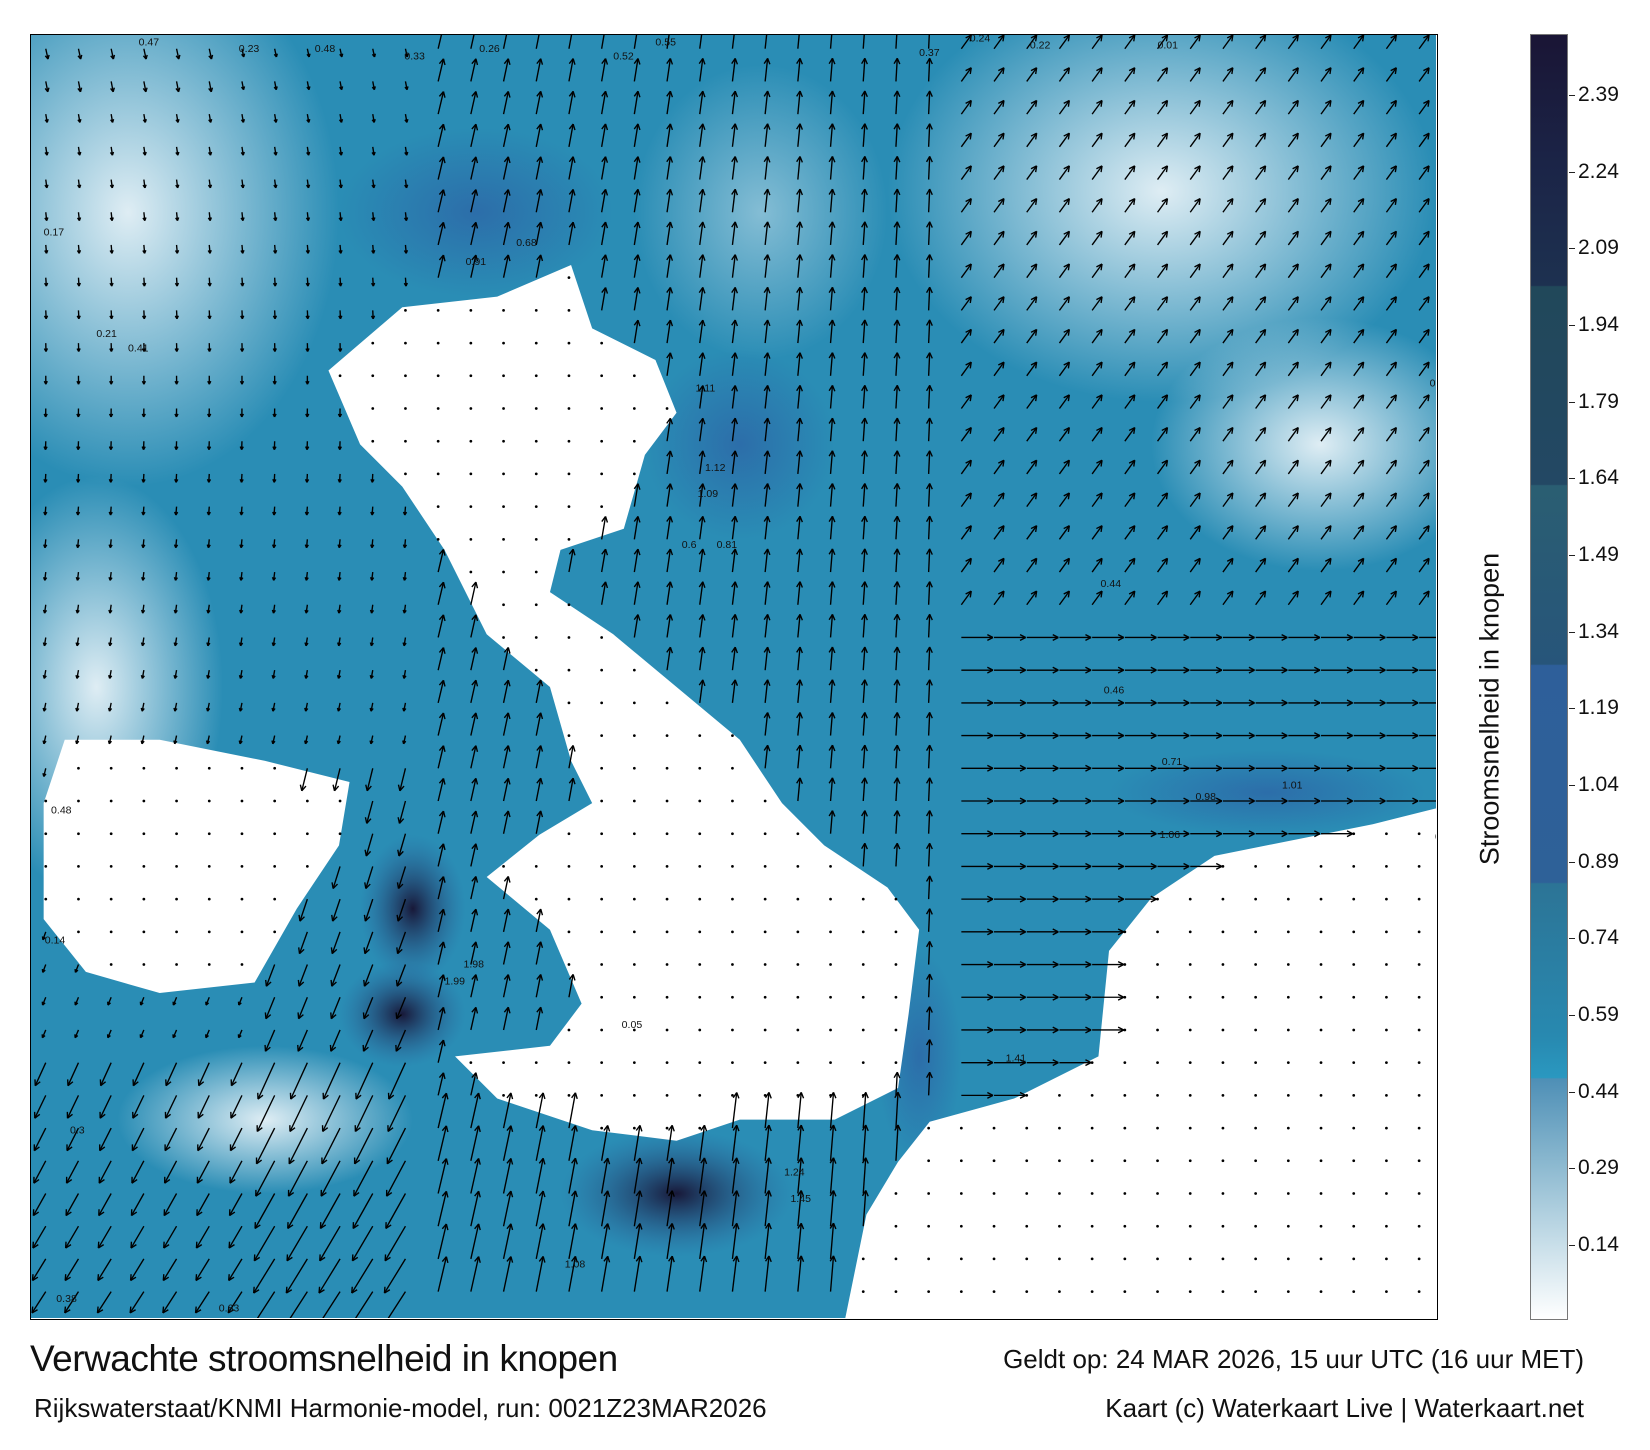 The height and width of the screenshot is (1450, 1650). I want to click on speed-label: 0.48, so click(61, 811).